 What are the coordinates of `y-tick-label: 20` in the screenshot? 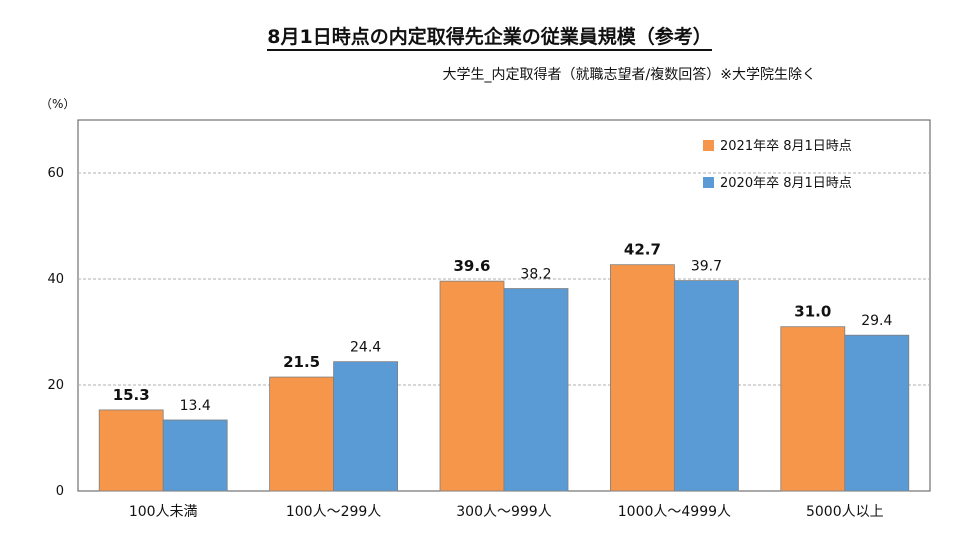 It's located at (55, 385).